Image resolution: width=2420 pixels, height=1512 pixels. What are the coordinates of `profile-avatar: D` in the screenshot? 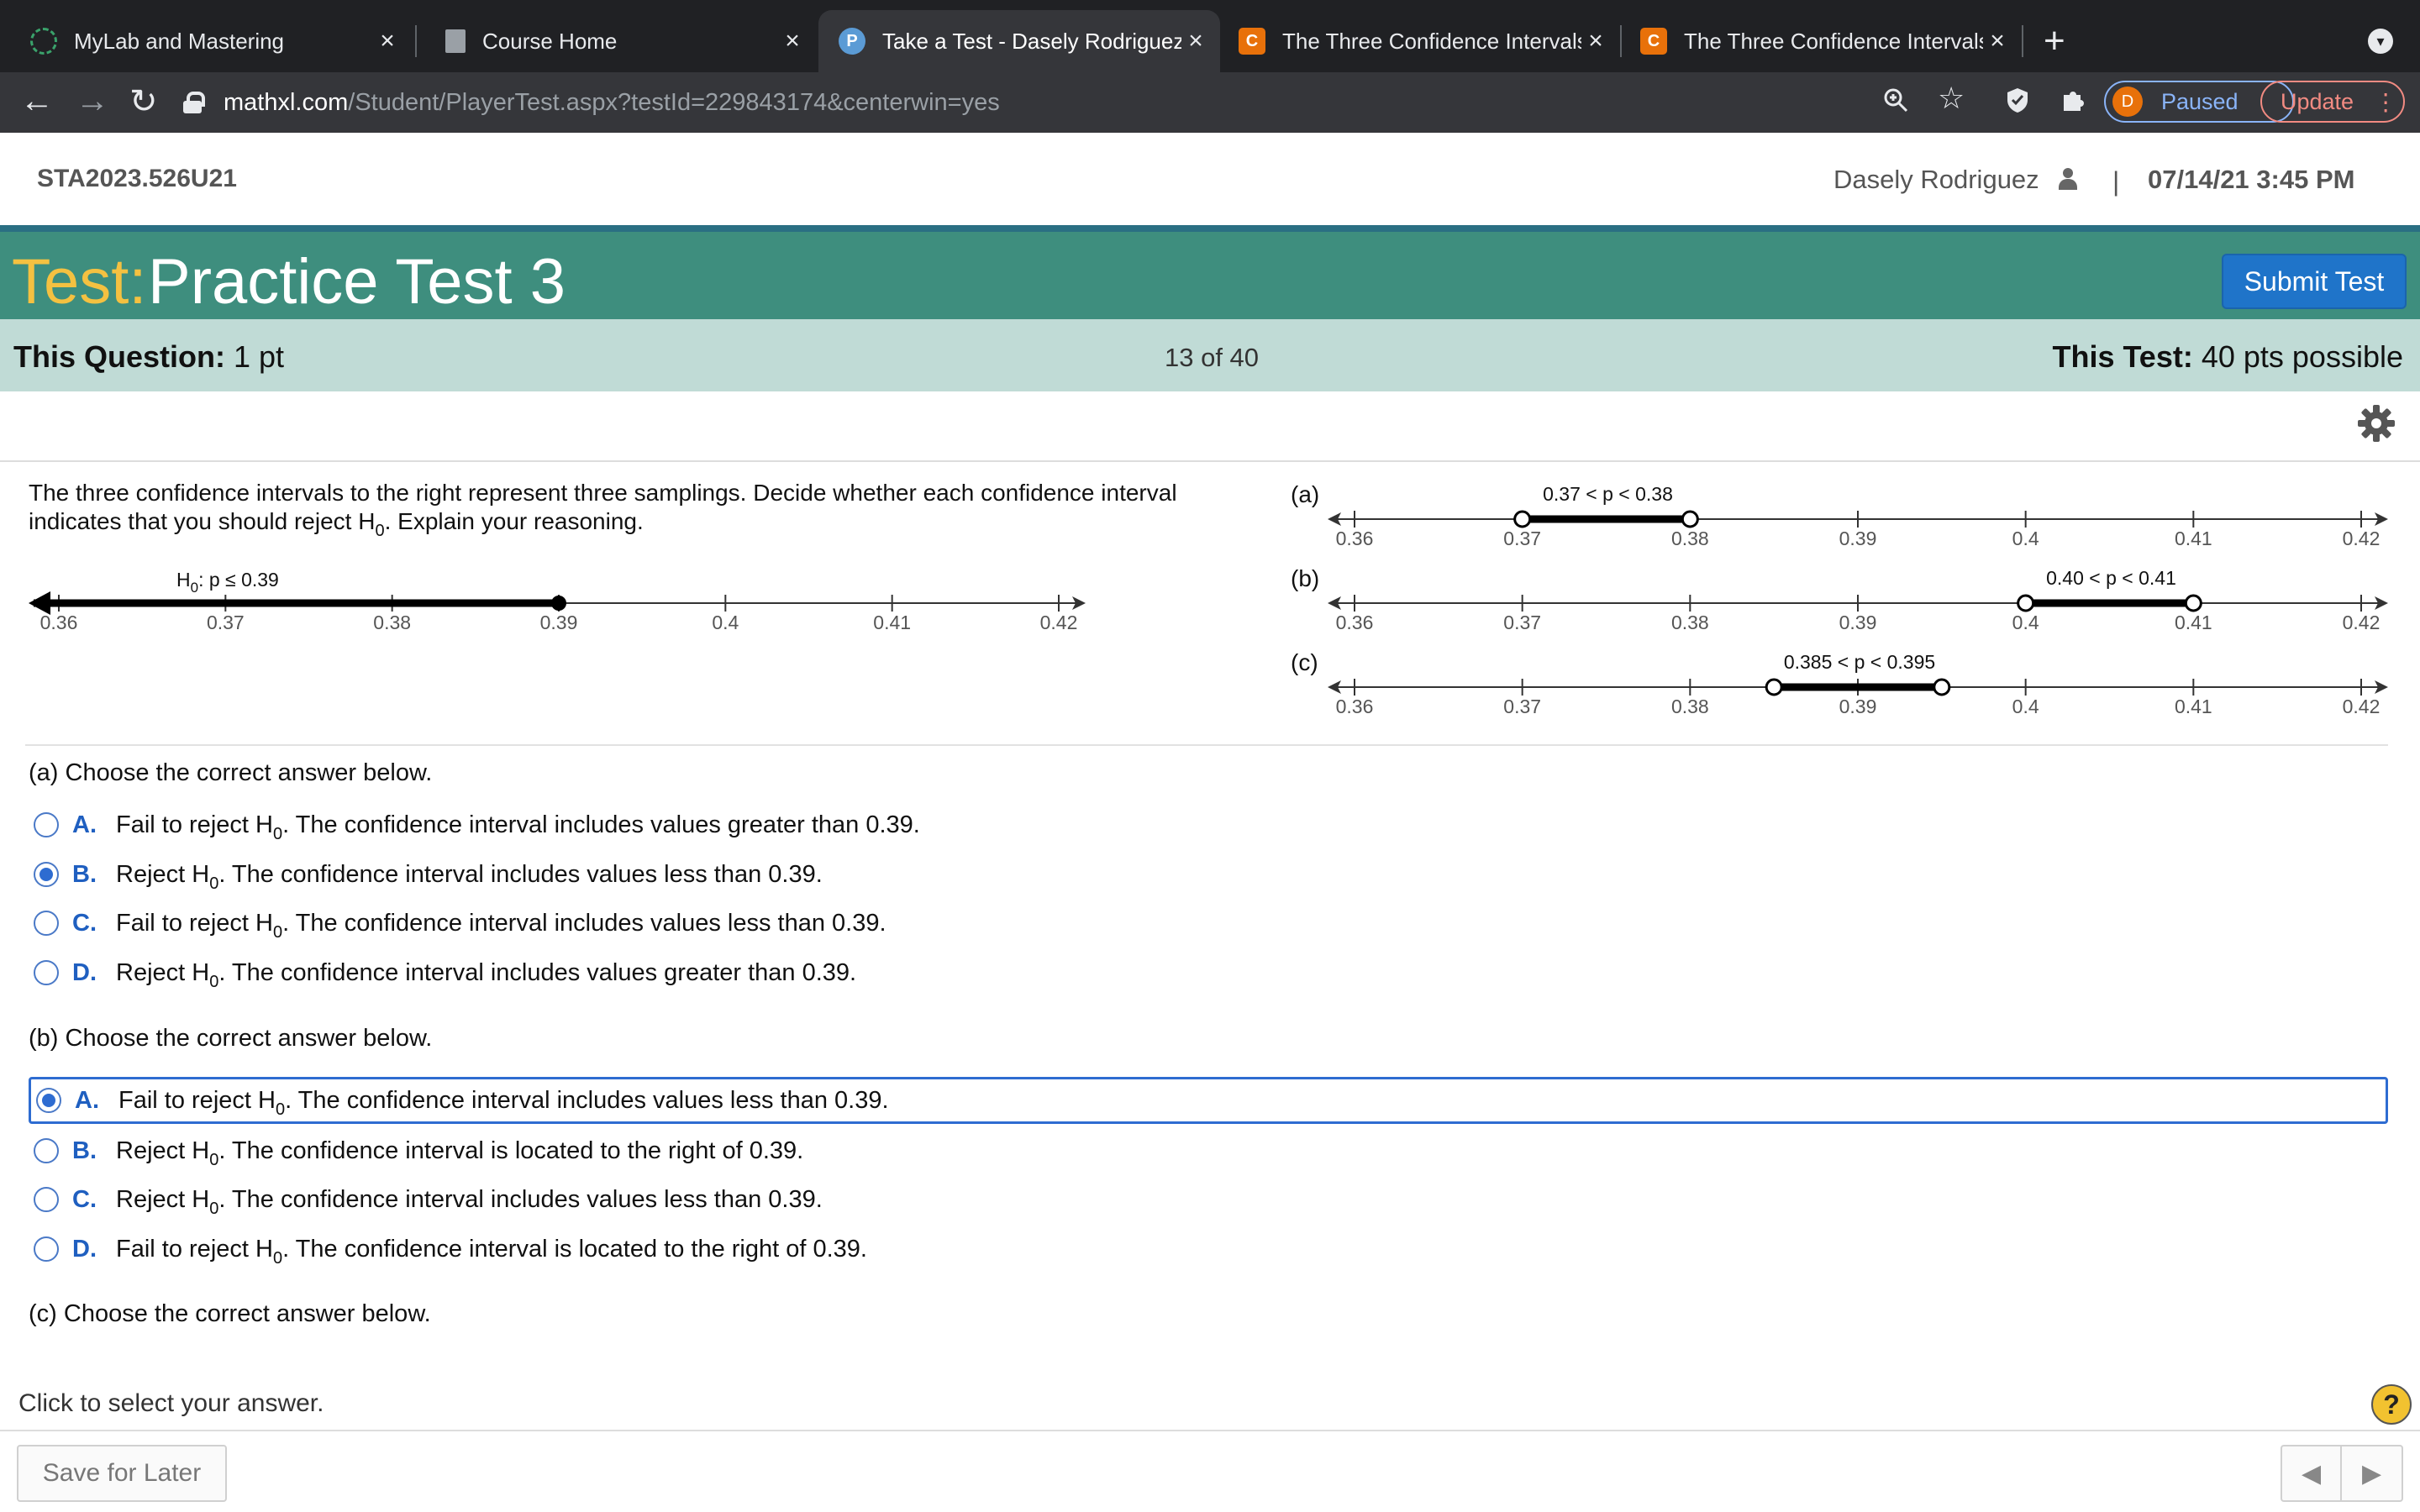 It's located at (2127, 102).